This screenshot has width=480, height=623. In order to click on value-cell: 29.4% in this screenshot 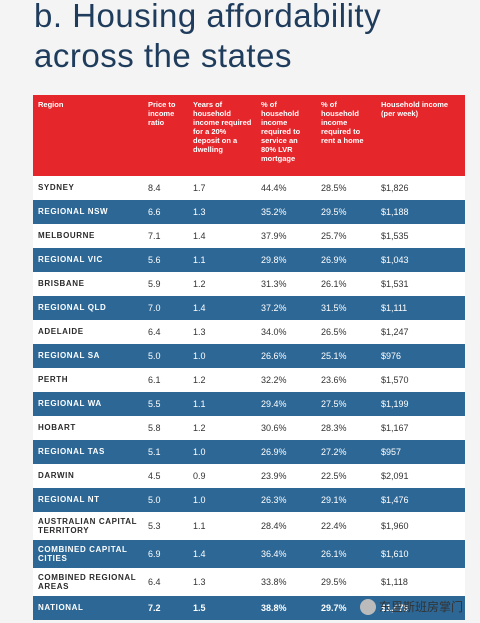, I will do `click(286, 404)`.